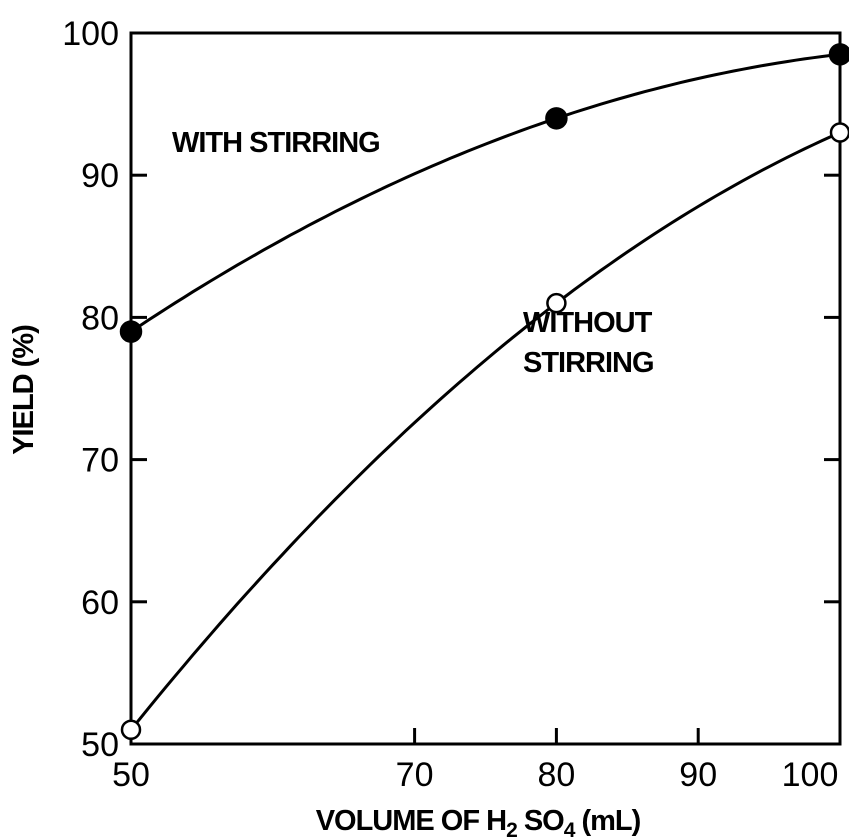  Describe the element at coordinates (810, 775) in the screenshot. I see `x-tick-label: 100` at that location.